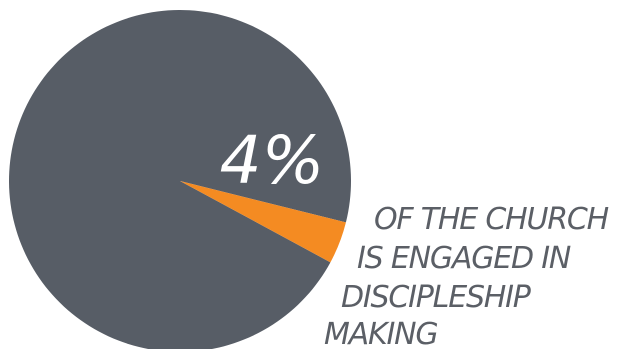 This screenshot has width=630, height=352. What do you see at coordinates (263, 222) in the screenshot?
I see `pie-slice-highlight` at bounding box center [263, 222].